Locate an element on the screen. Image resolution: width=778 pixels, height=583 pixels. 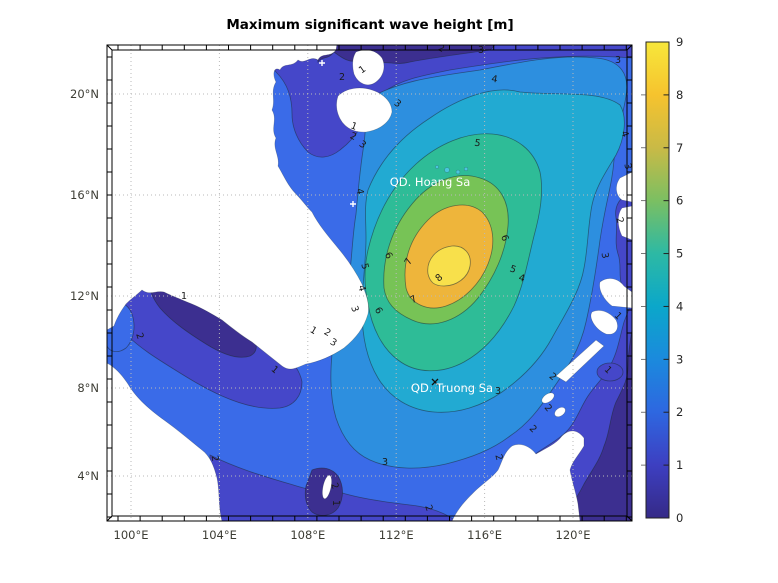
x-marker is located at coordinates (435, 382).